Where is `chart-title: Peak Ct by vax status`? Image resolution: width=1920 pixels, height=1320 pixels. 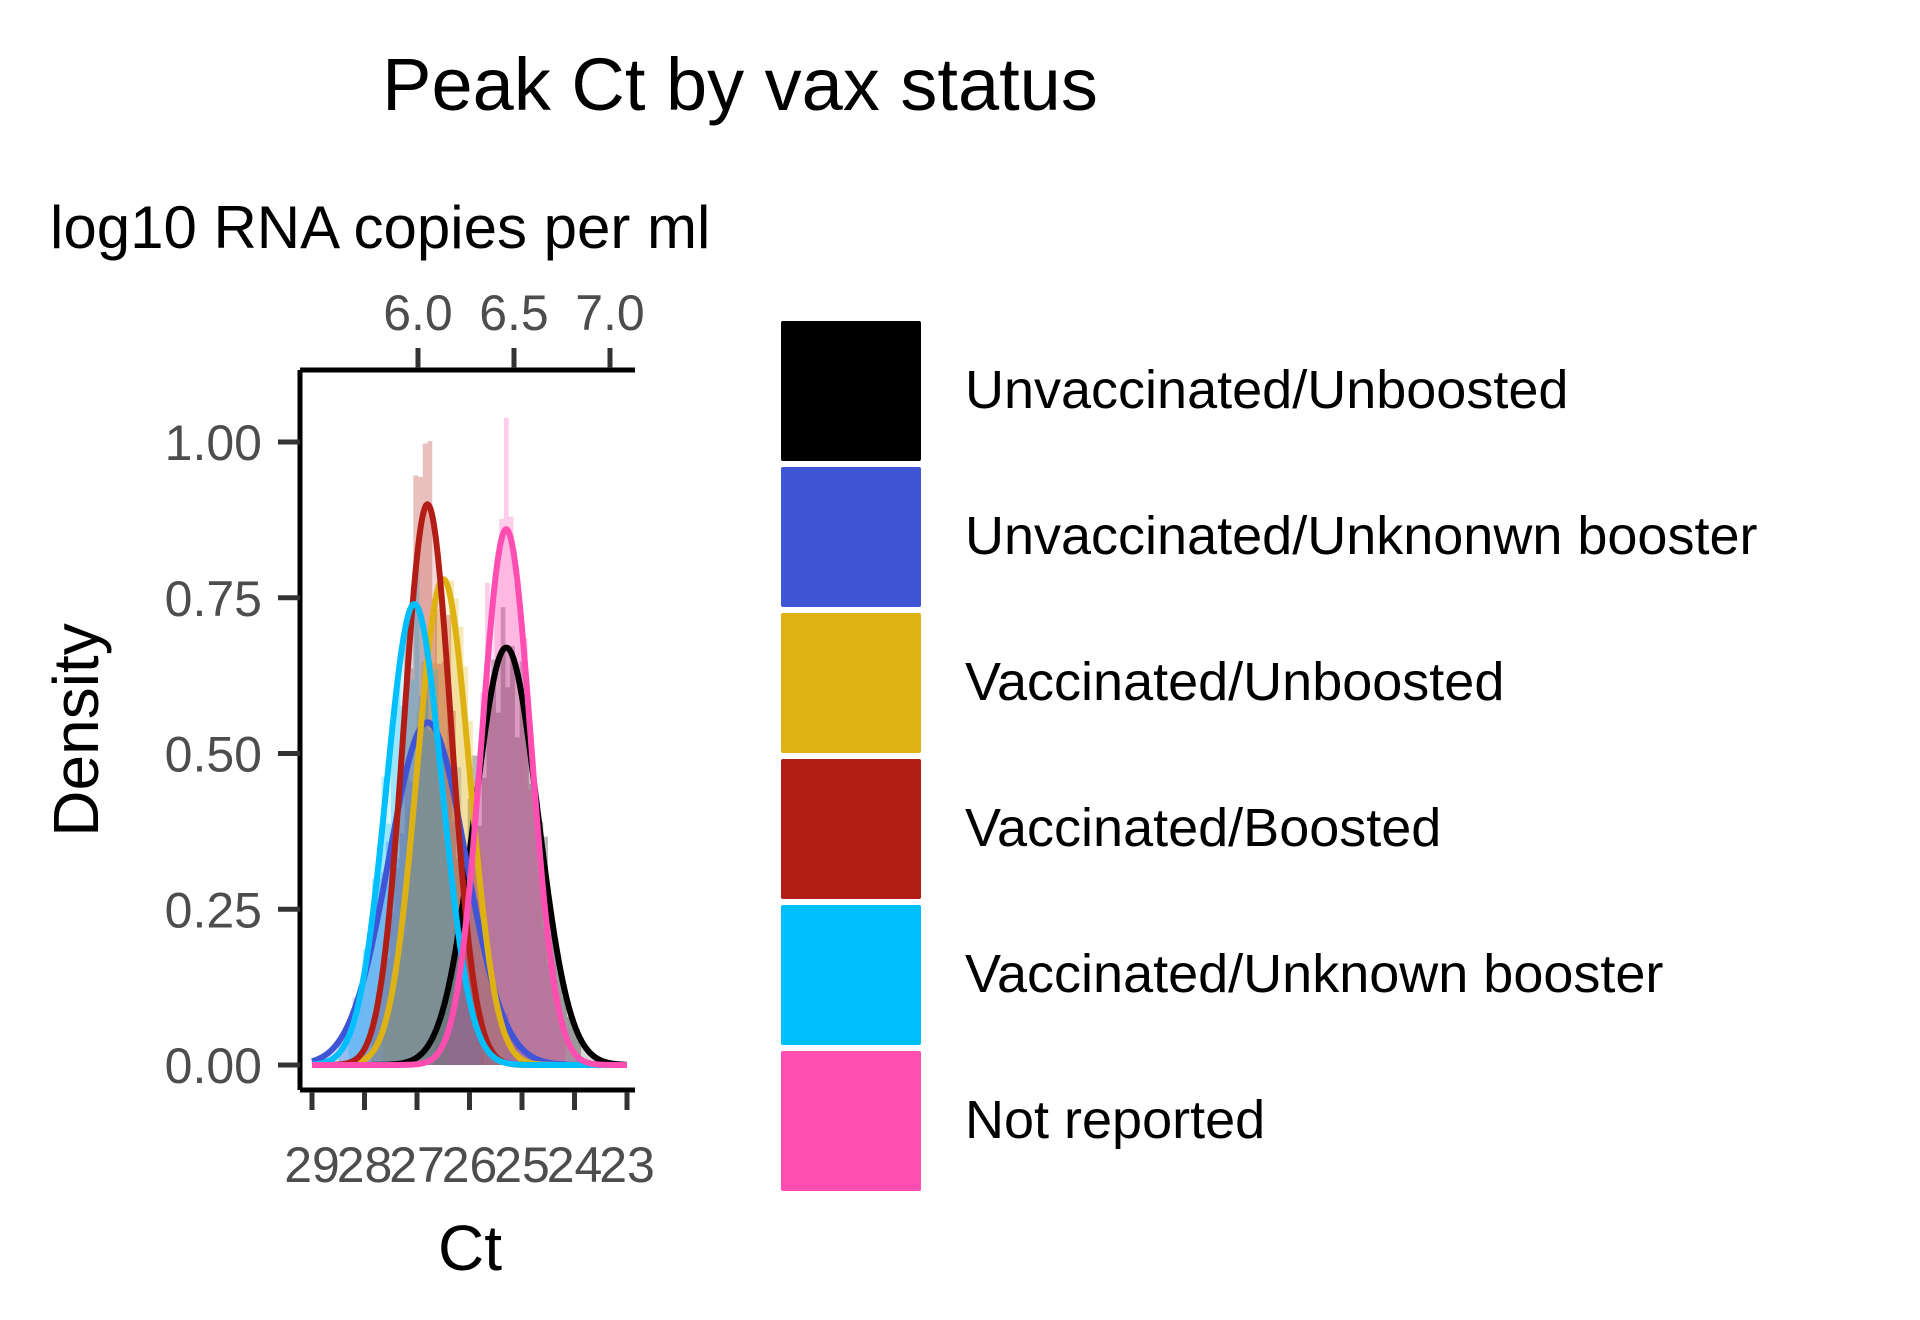 chart-title: Peak Ct by vax status is located at coordinates (740, 84).